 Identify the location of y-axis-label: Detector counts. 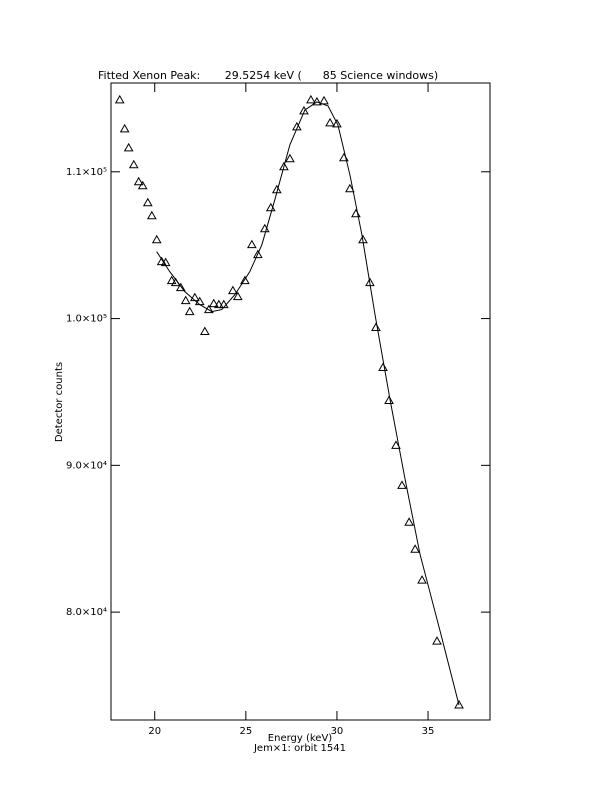
(59, 402).